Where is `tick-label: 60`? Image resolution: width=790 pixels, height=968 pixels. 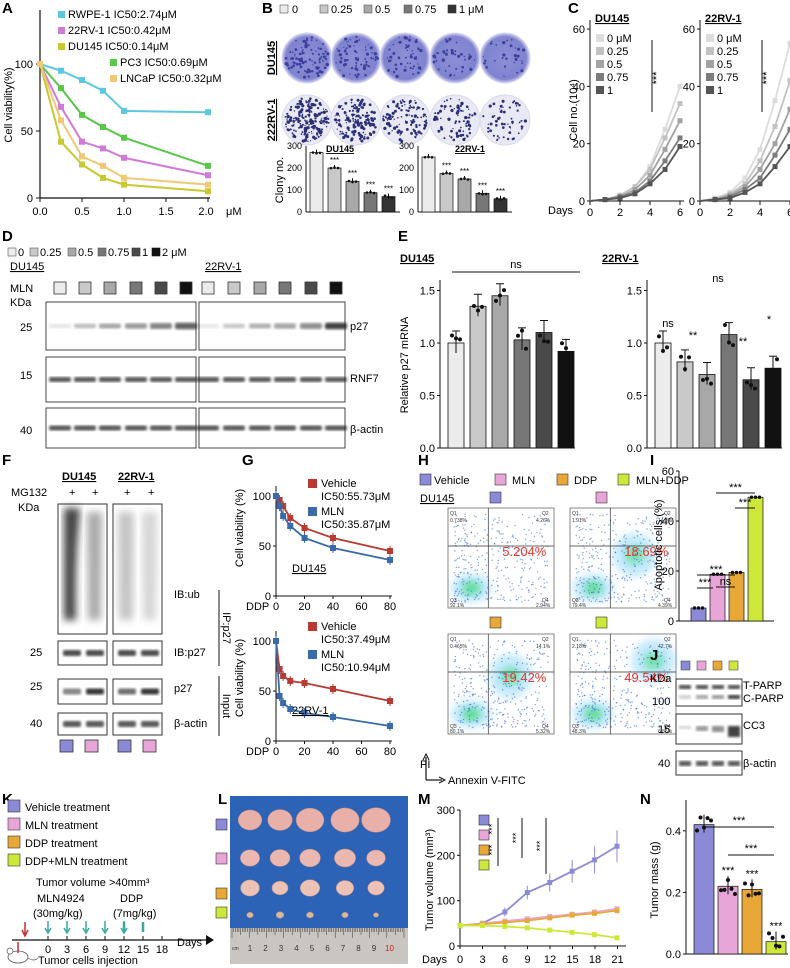
tick-label: 60 is located at coordinates (668, 472).